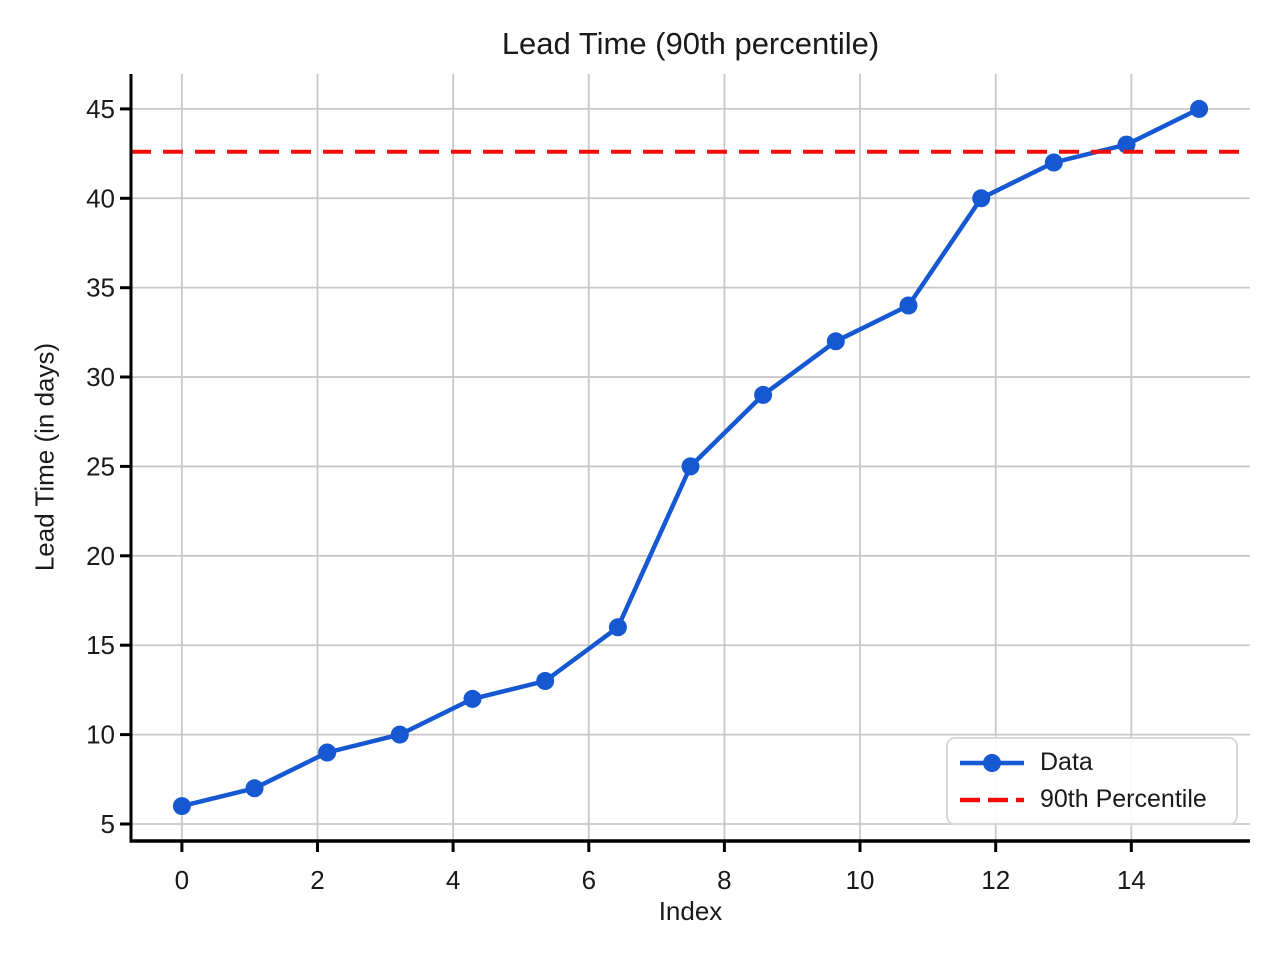 This screenshot has width=1280, height=960. What do you see at coordinates (100, 556) in the screenshot?
I see `svg-text: 20` at bounding box center [100, 556].